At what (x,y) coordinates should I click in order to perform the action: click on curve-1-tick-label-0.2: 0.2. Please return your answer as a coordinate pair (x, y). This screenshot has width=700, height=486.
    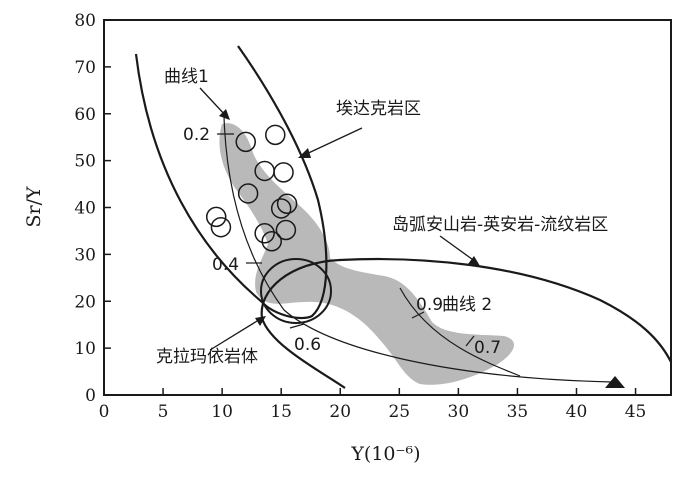
    Looking at the image, I should click on (196, 135).